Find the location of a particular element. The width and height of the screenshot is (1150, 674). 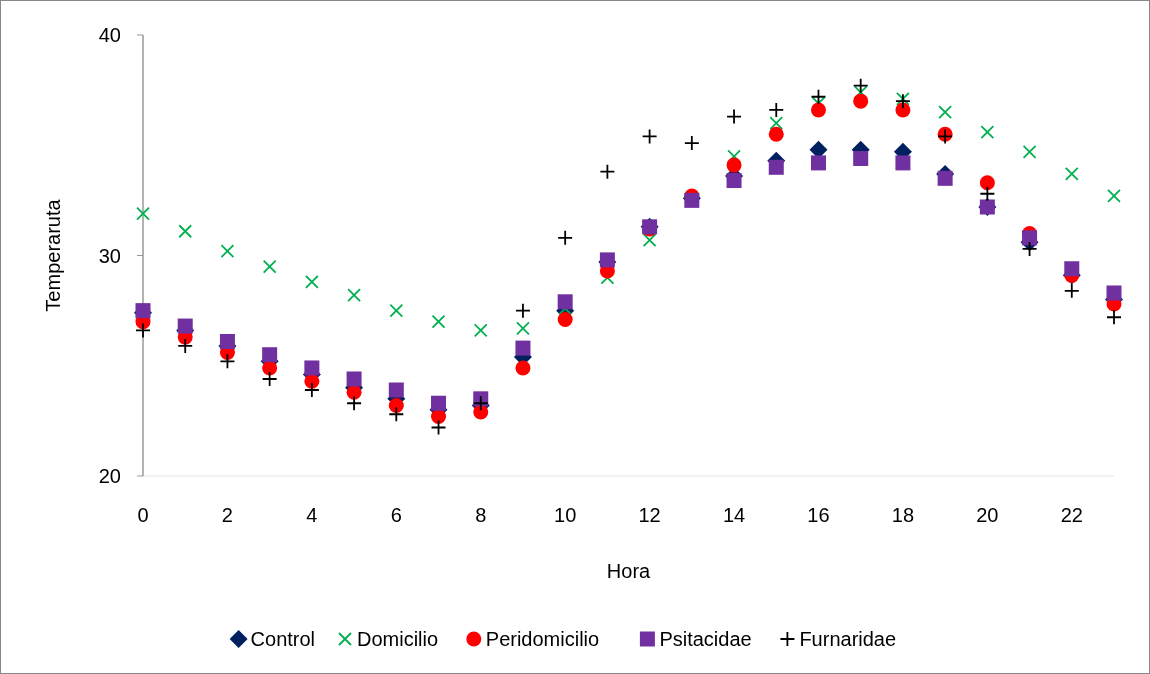

x-tick-label: 0 is located at coordinates (143, 515).